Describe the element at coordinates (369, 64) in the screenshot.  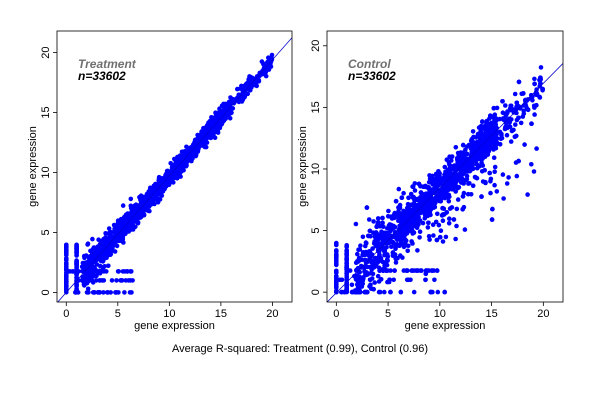
I see `panel-title: Control` at that location.